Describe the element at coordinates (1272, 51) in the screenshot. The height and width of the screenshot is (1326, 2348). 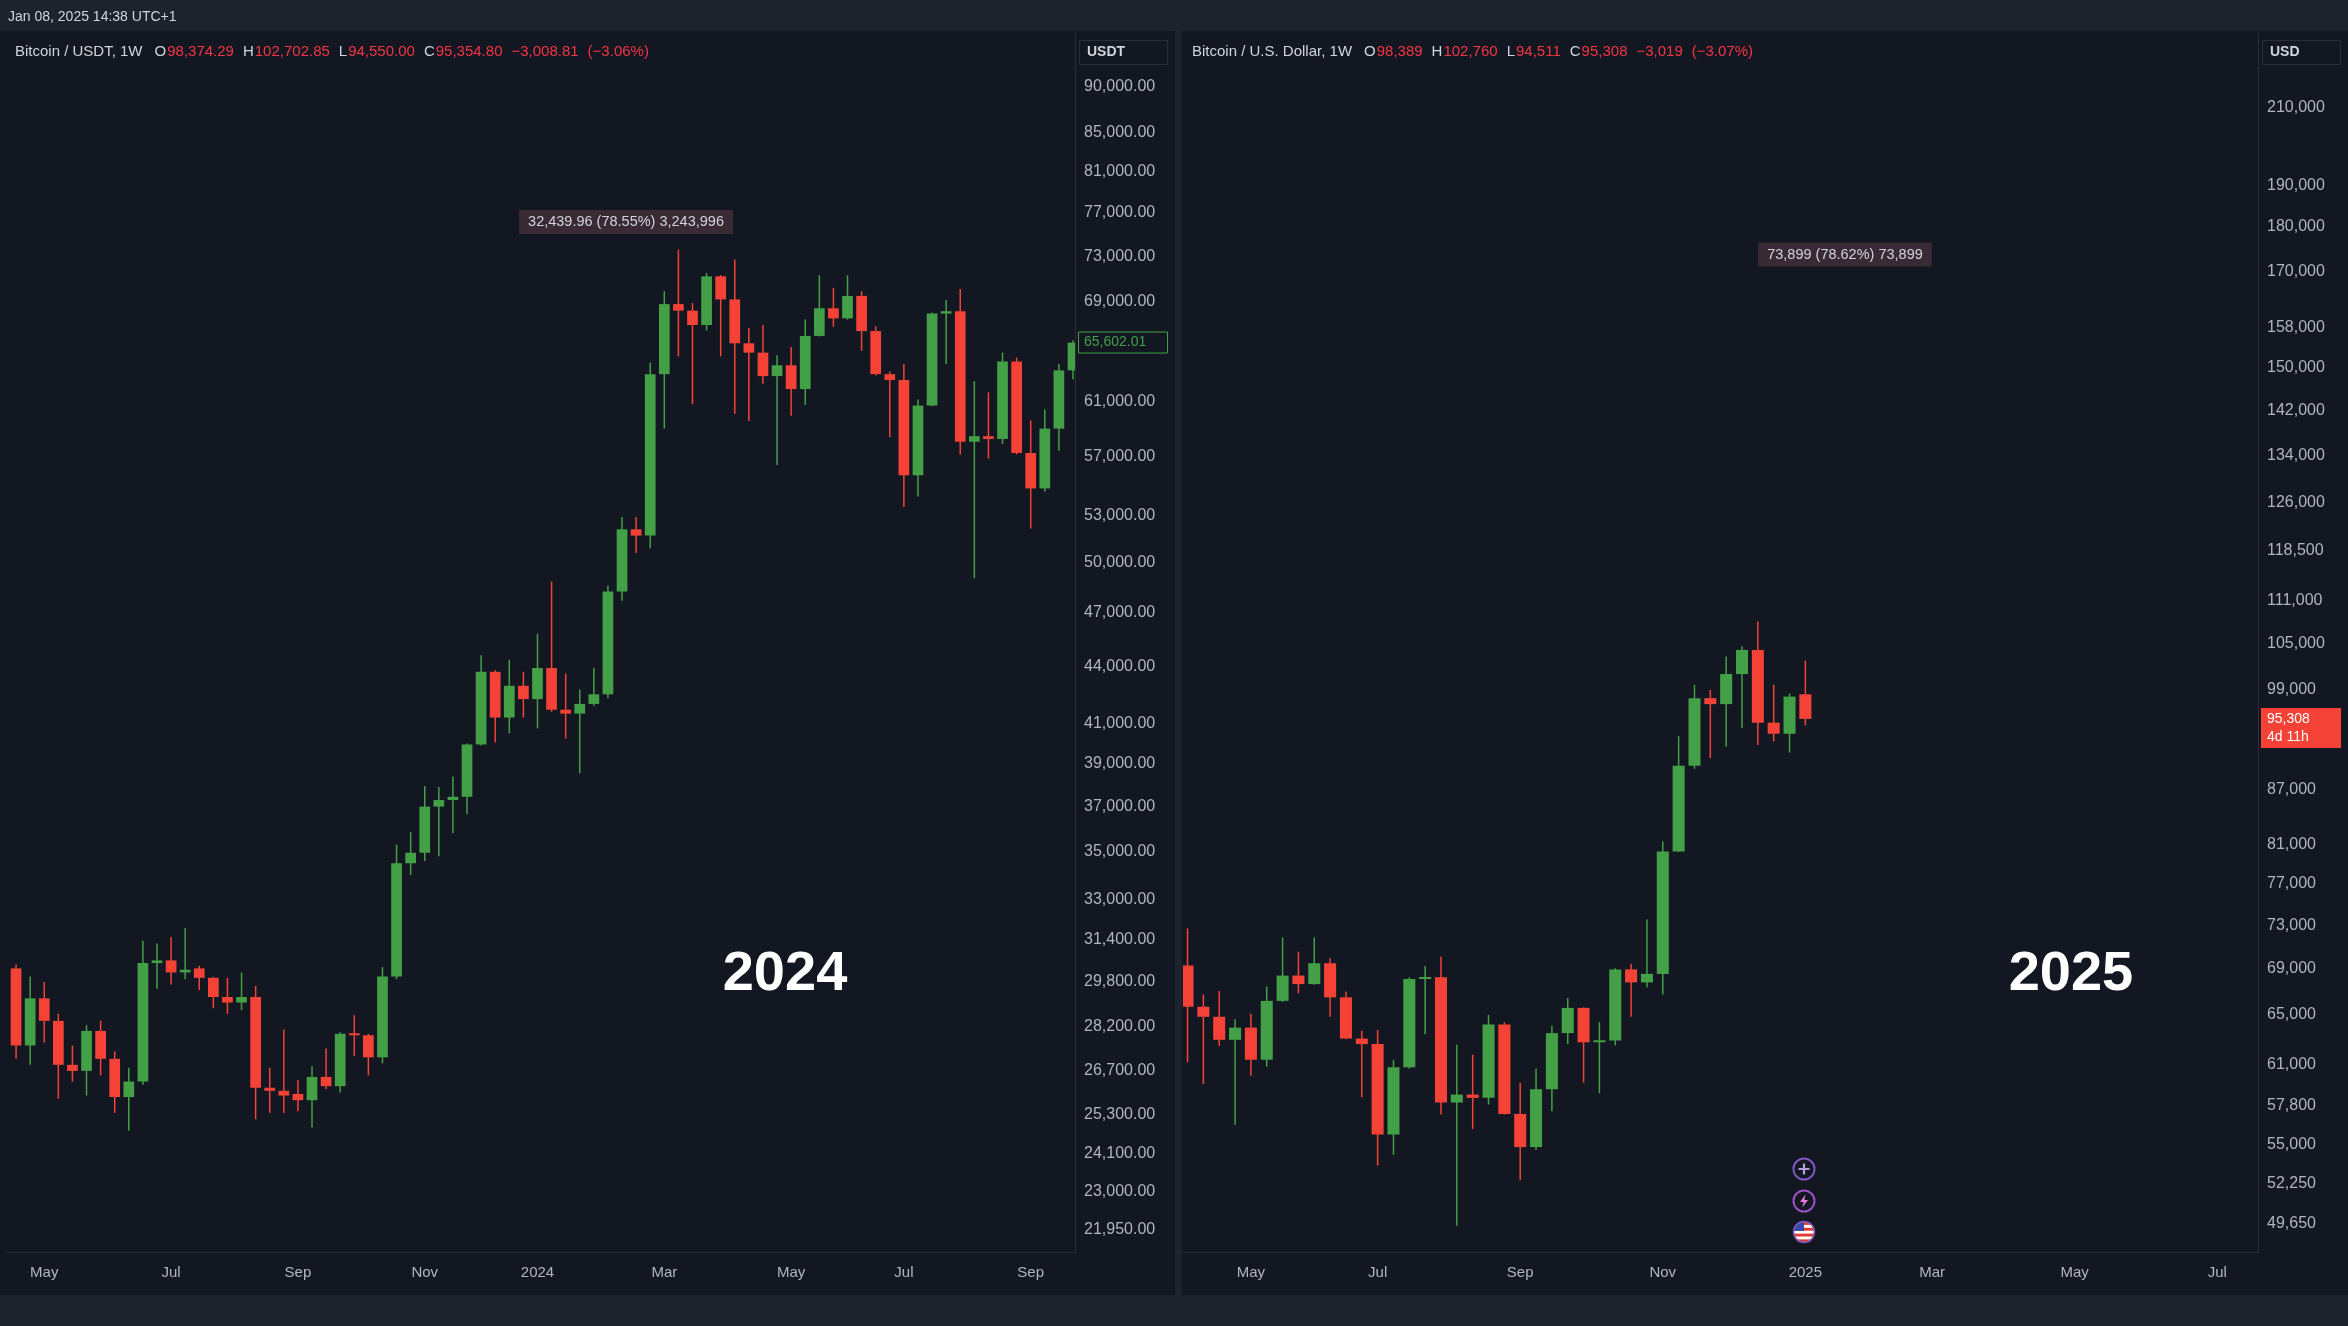
I see `text: Bitcoin / U.S. Dollar, 1W` at that location.